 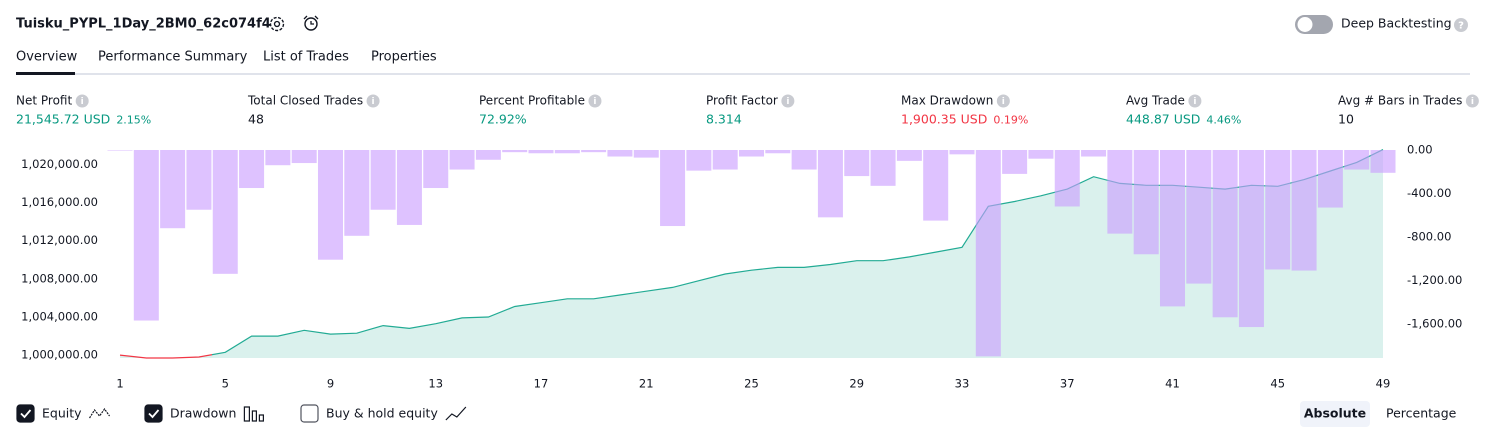 What do you see at coordinates (1010, 120) in the screenshot?
I see `metric-percent: 0.19%` at bounding box center [1010, 120].